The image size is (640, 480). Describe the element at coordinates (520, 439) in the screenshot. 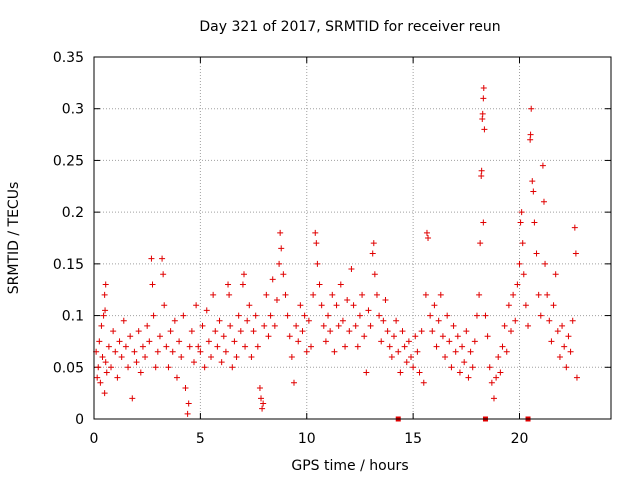

I see `x-tick-label: 20` at that location.